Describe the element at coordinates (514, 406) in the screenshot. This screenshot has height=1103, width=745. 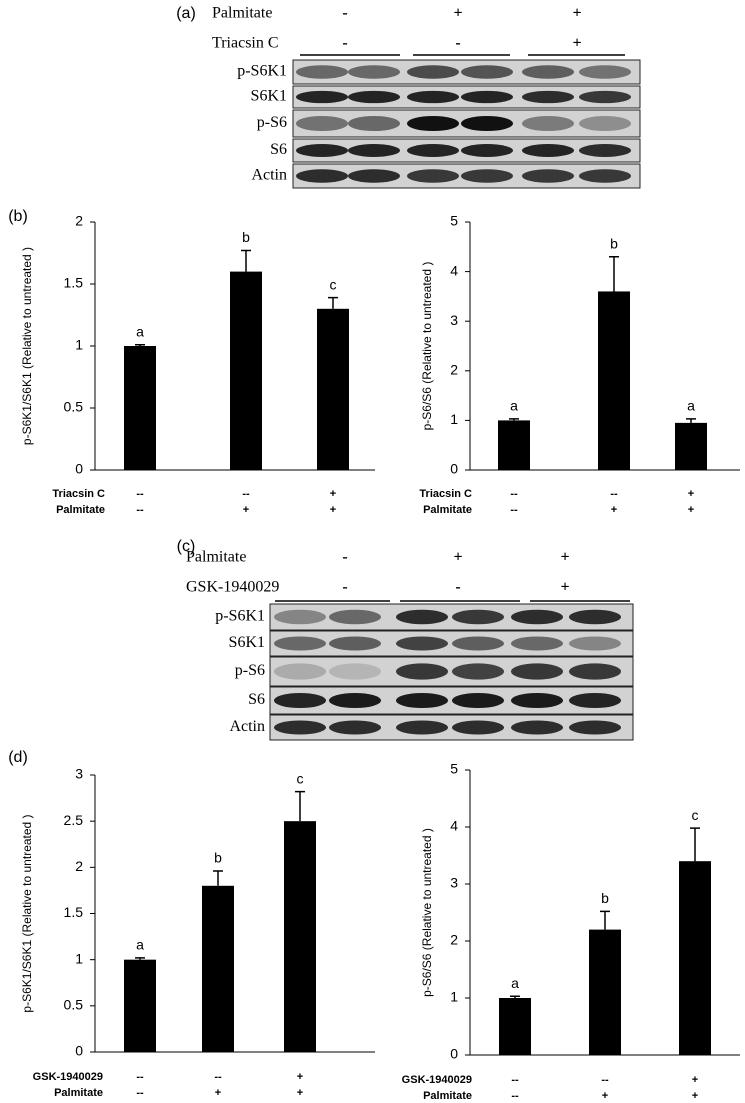
I see `significance-letter: a` at that location.